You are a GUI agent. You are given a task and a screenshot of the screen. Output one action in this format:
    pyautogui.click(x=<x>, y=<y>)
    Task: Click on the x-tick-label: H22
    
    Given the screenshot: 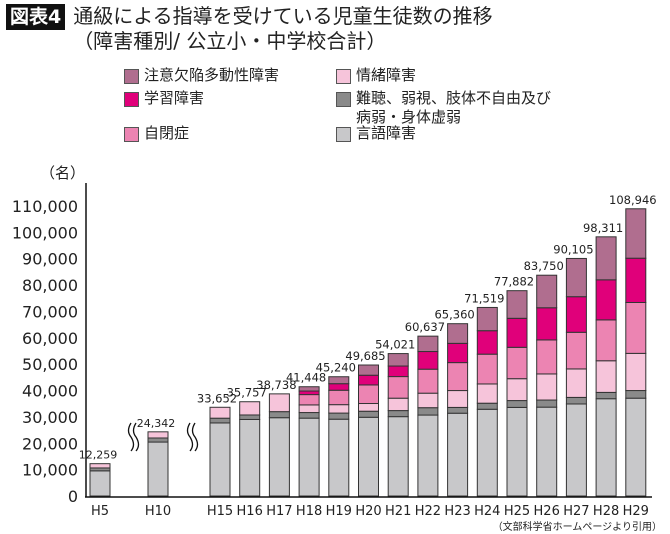 What is the action you would take?
    pyautogui.click(x=428, y=511)
    